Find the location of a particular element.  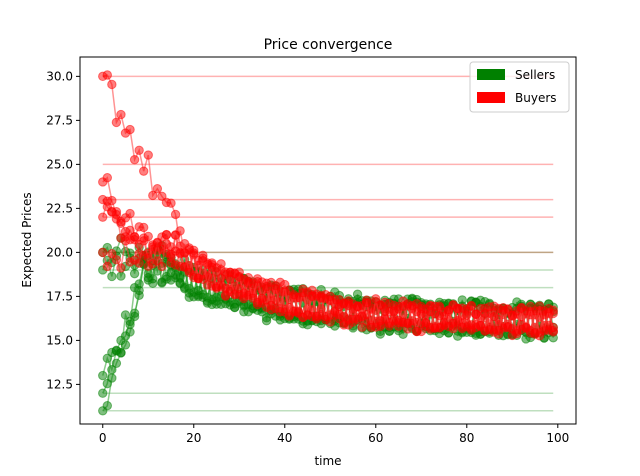

x-tick-label: 100 is located at coordinates (557, 438).